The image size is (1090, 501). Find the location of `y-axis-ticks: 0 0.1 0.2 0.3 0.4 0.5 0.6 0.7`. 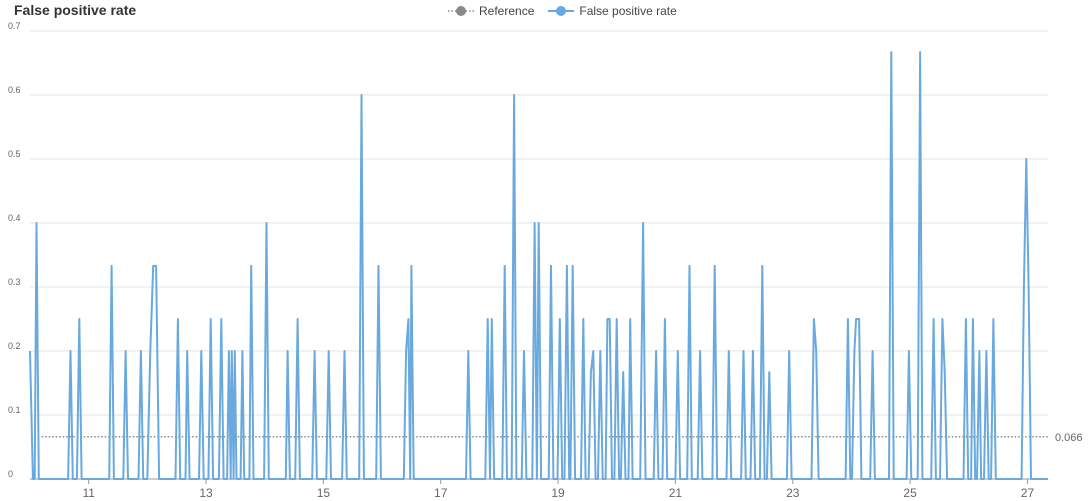

y-axis-ticks: 0 0.1 0.2 0.3 0.4 0.5 0.6 0.7 is located at coordinates (14, 250).